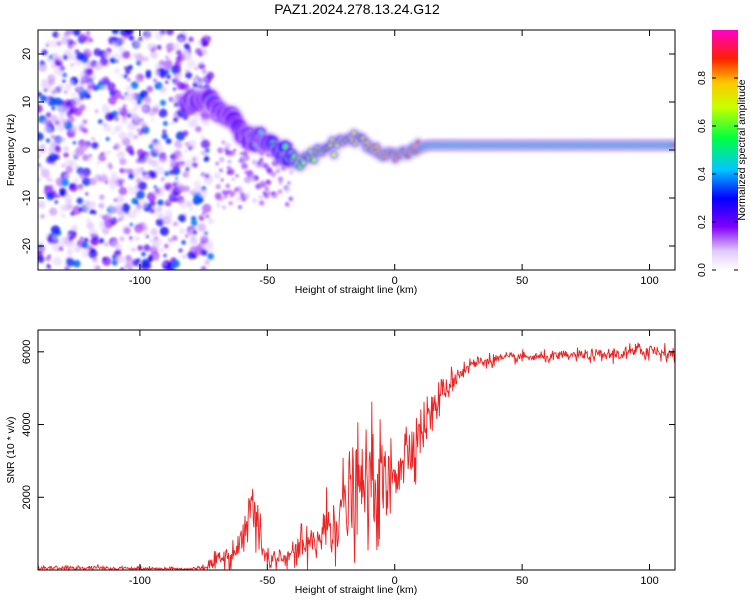 The height and width of the screenshot is (600, 750). Describe the element at coordinates (27, 102) in the screenshot. I see `y-tick-label: 10` at that location.